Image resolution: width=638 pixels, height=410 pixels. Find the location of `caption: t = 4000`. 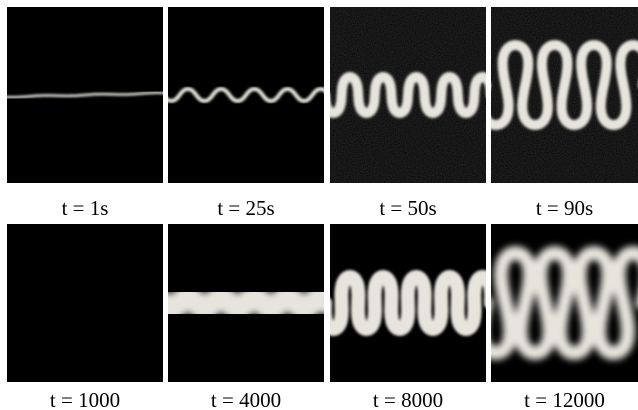

caption: t = 4000 is located at coordinates (246, 399).